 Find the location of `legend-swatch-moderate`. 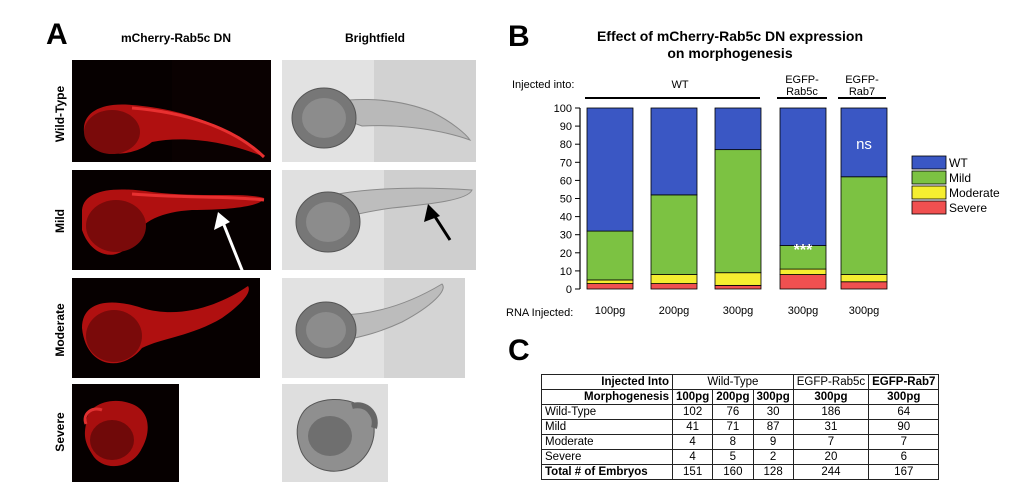

legend-swatch-moderate is located at coordinates (929, 192).